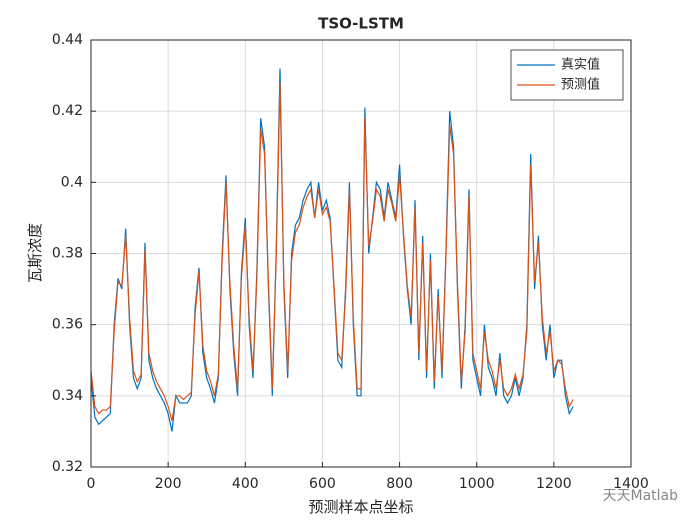 This screenshot has width=700, height=525. What do you see at coordinates (67, 40) in the screenshot?
I see `y-tick-label: 0.44` at bounding box center [67, 40].